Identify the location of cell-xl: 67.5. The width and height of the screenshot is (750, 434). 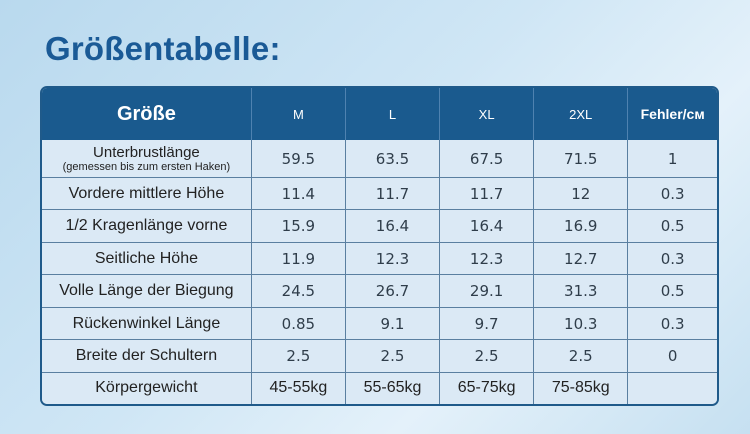
(487, 159).